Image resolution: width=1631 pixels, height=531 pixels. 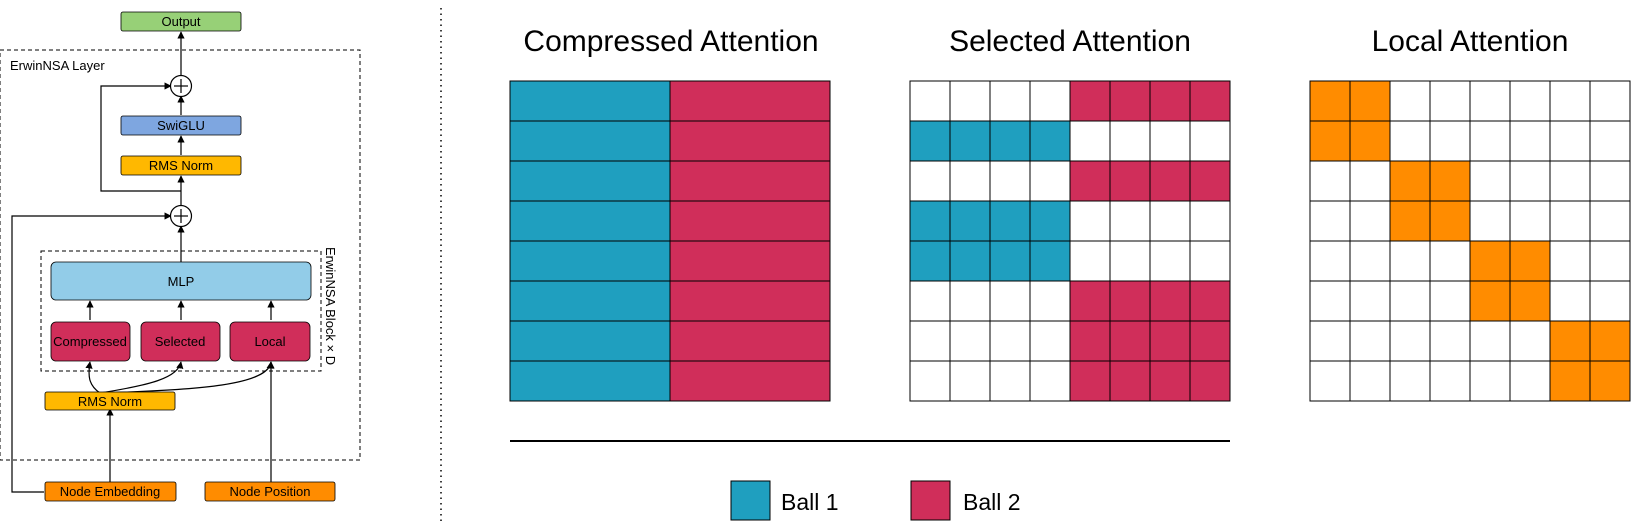 I want to click on node-embedding-box: Node Embedding, so click(x=110, y=491).